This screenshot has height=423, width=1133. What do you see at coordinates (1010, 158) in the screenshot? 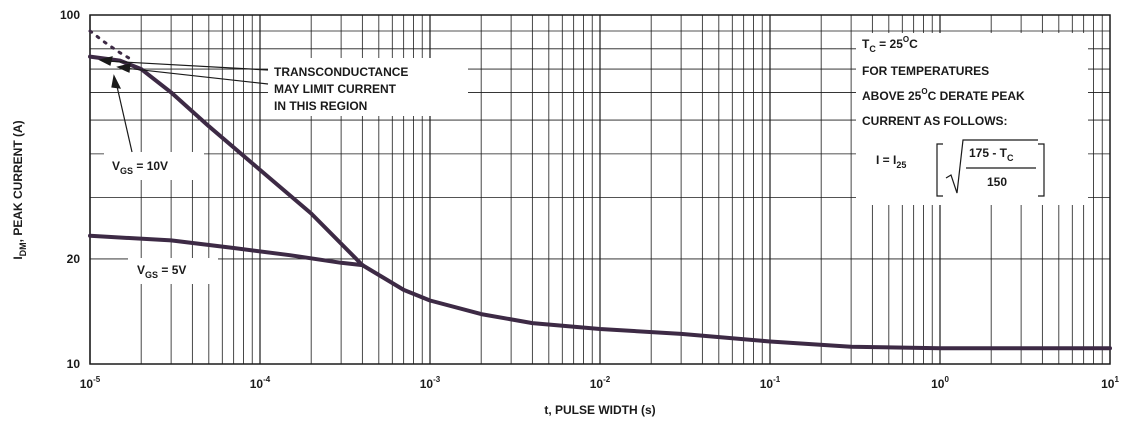
I see `formula-num-sub: C` at bounding box center [1010, 158].